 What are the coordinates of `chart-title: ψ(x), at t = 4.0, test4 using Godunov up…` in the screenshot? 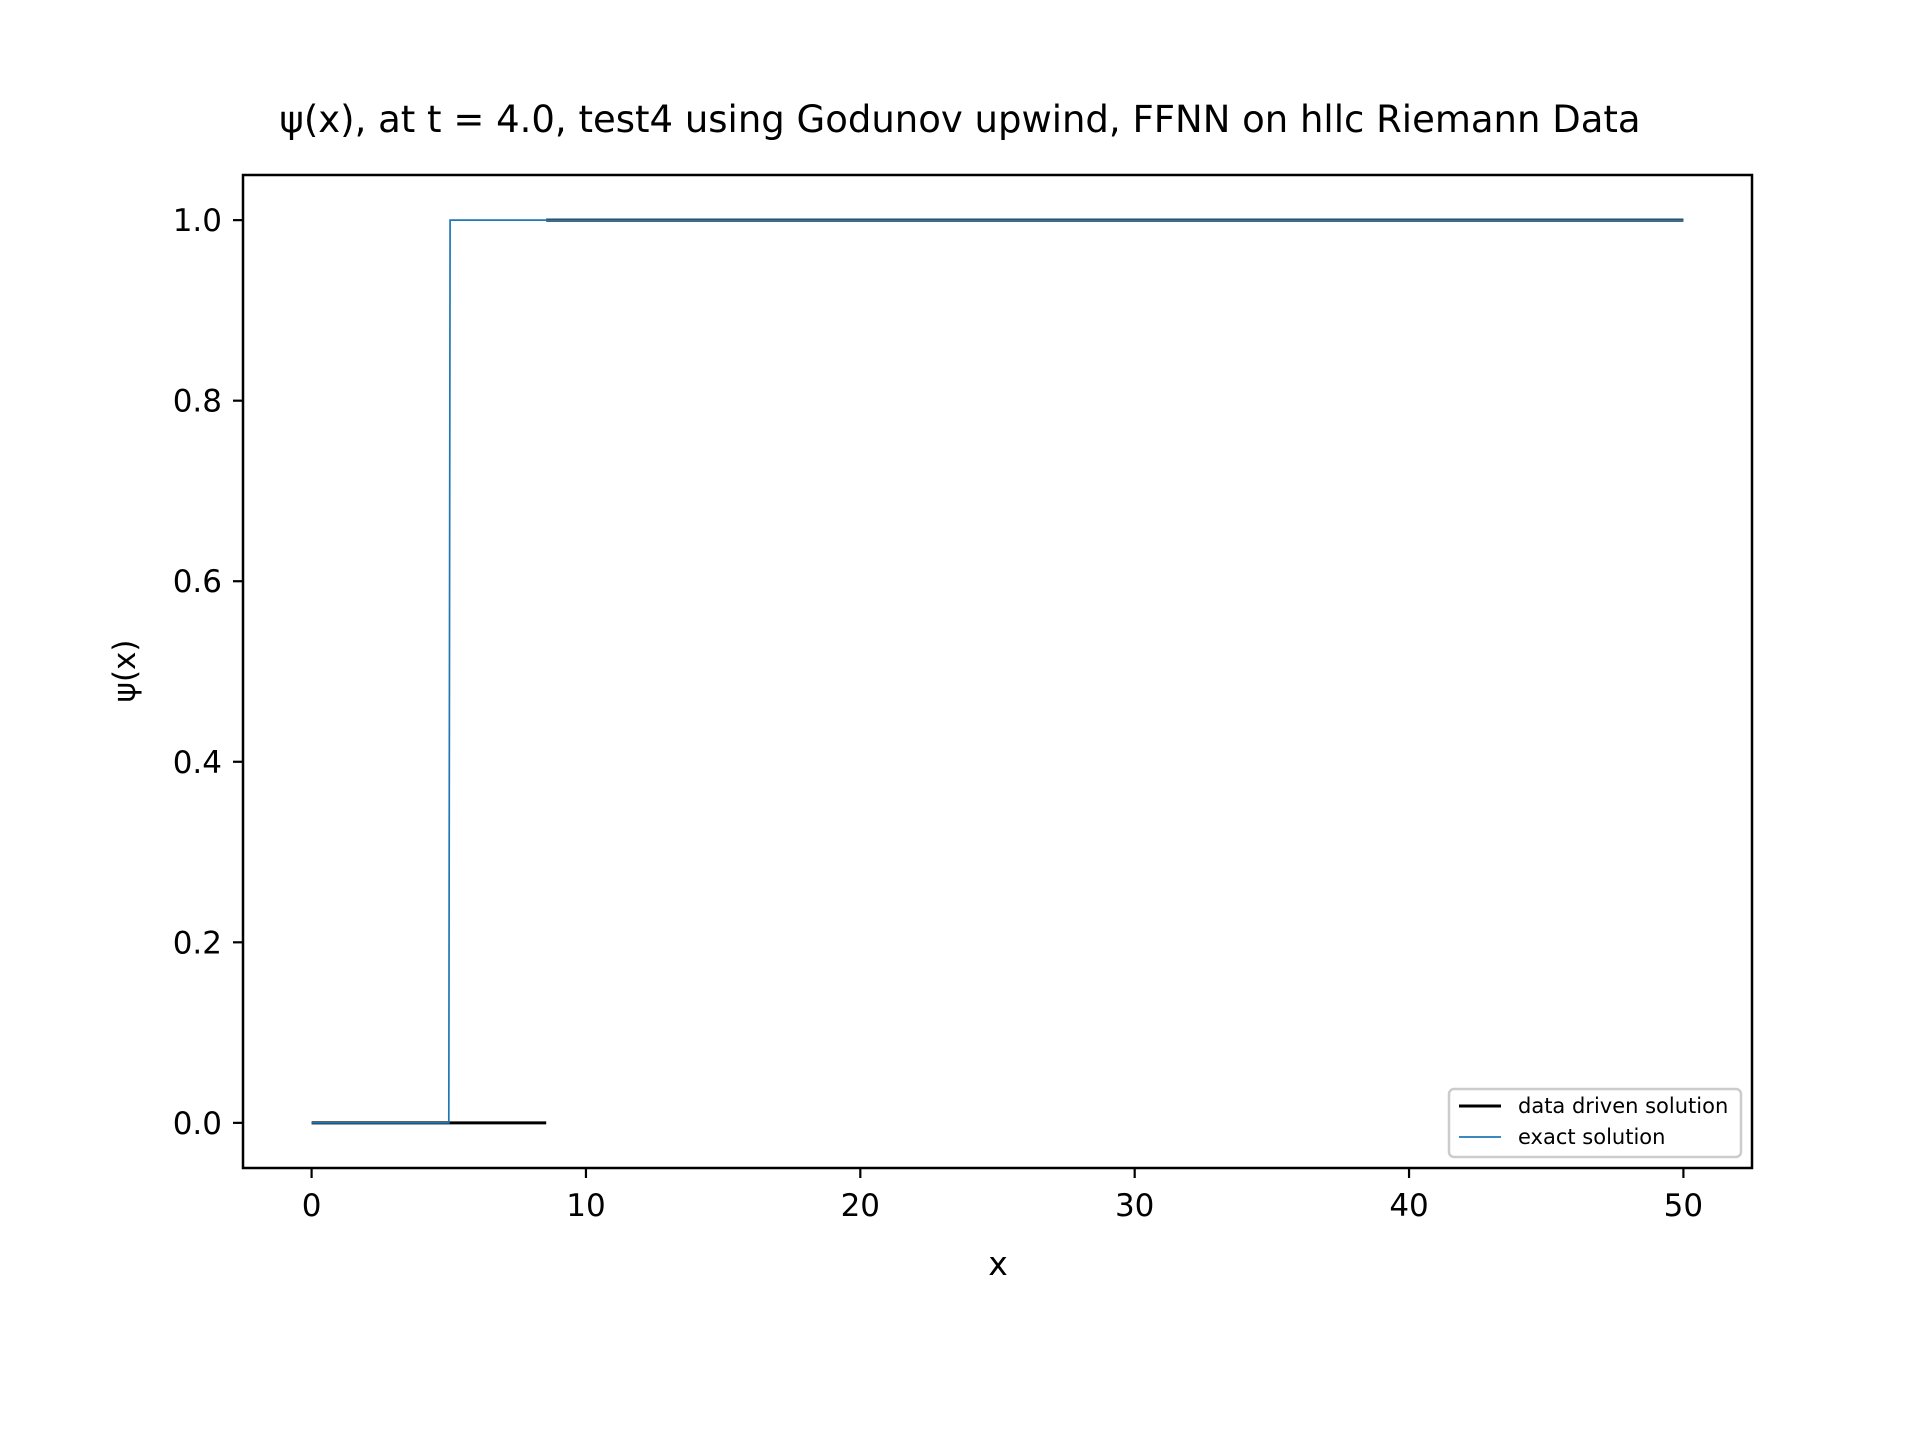 It's located at (959, 119).